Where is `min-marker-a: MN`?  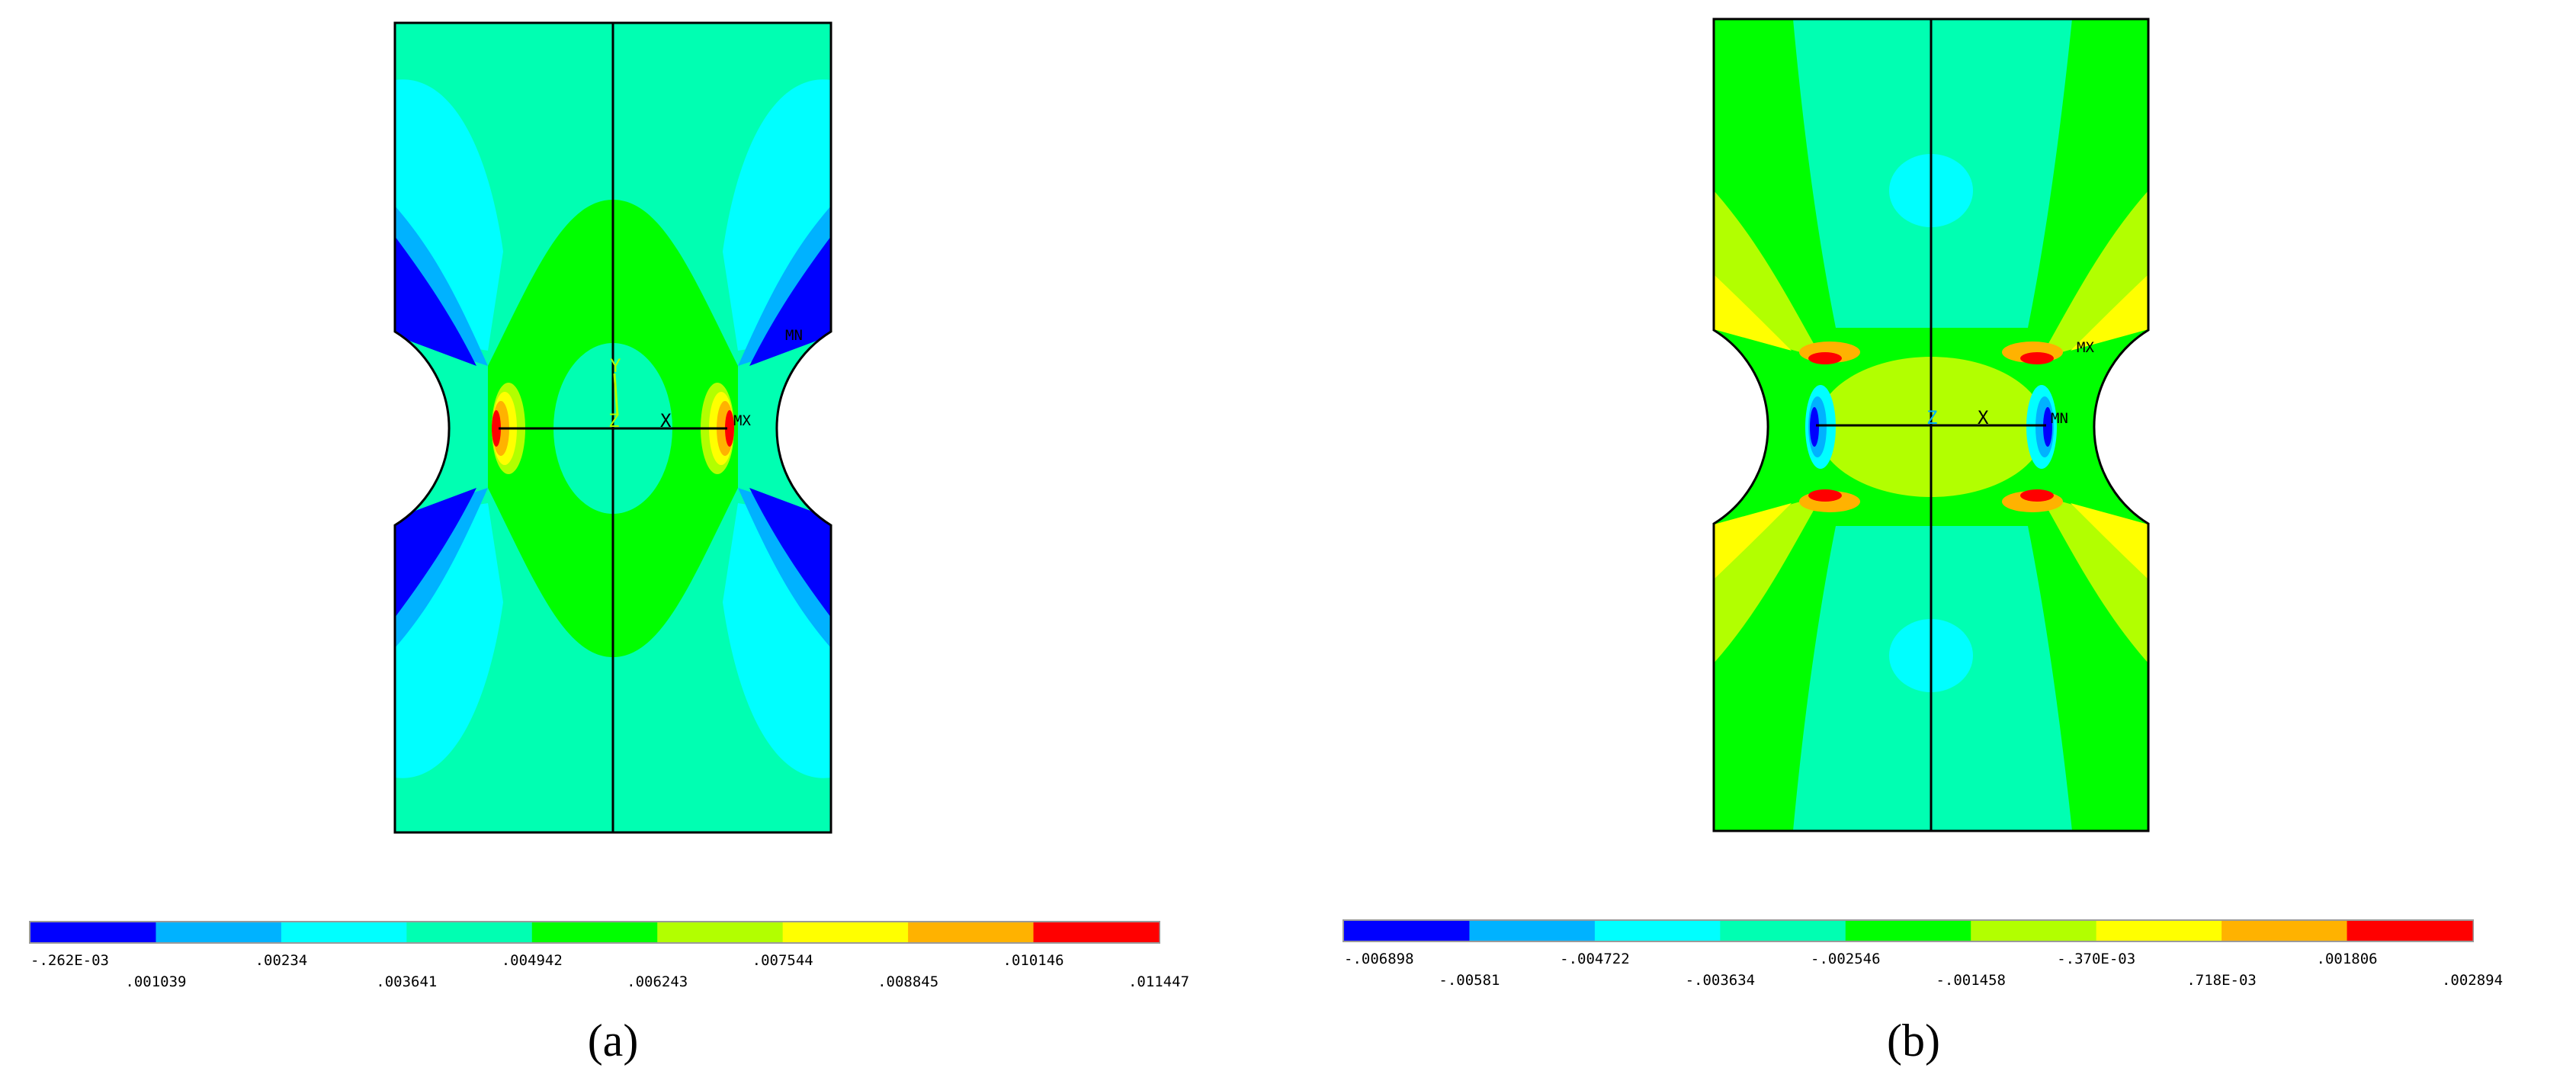 min-marker-a: MN is located at coordinates (794, 336).